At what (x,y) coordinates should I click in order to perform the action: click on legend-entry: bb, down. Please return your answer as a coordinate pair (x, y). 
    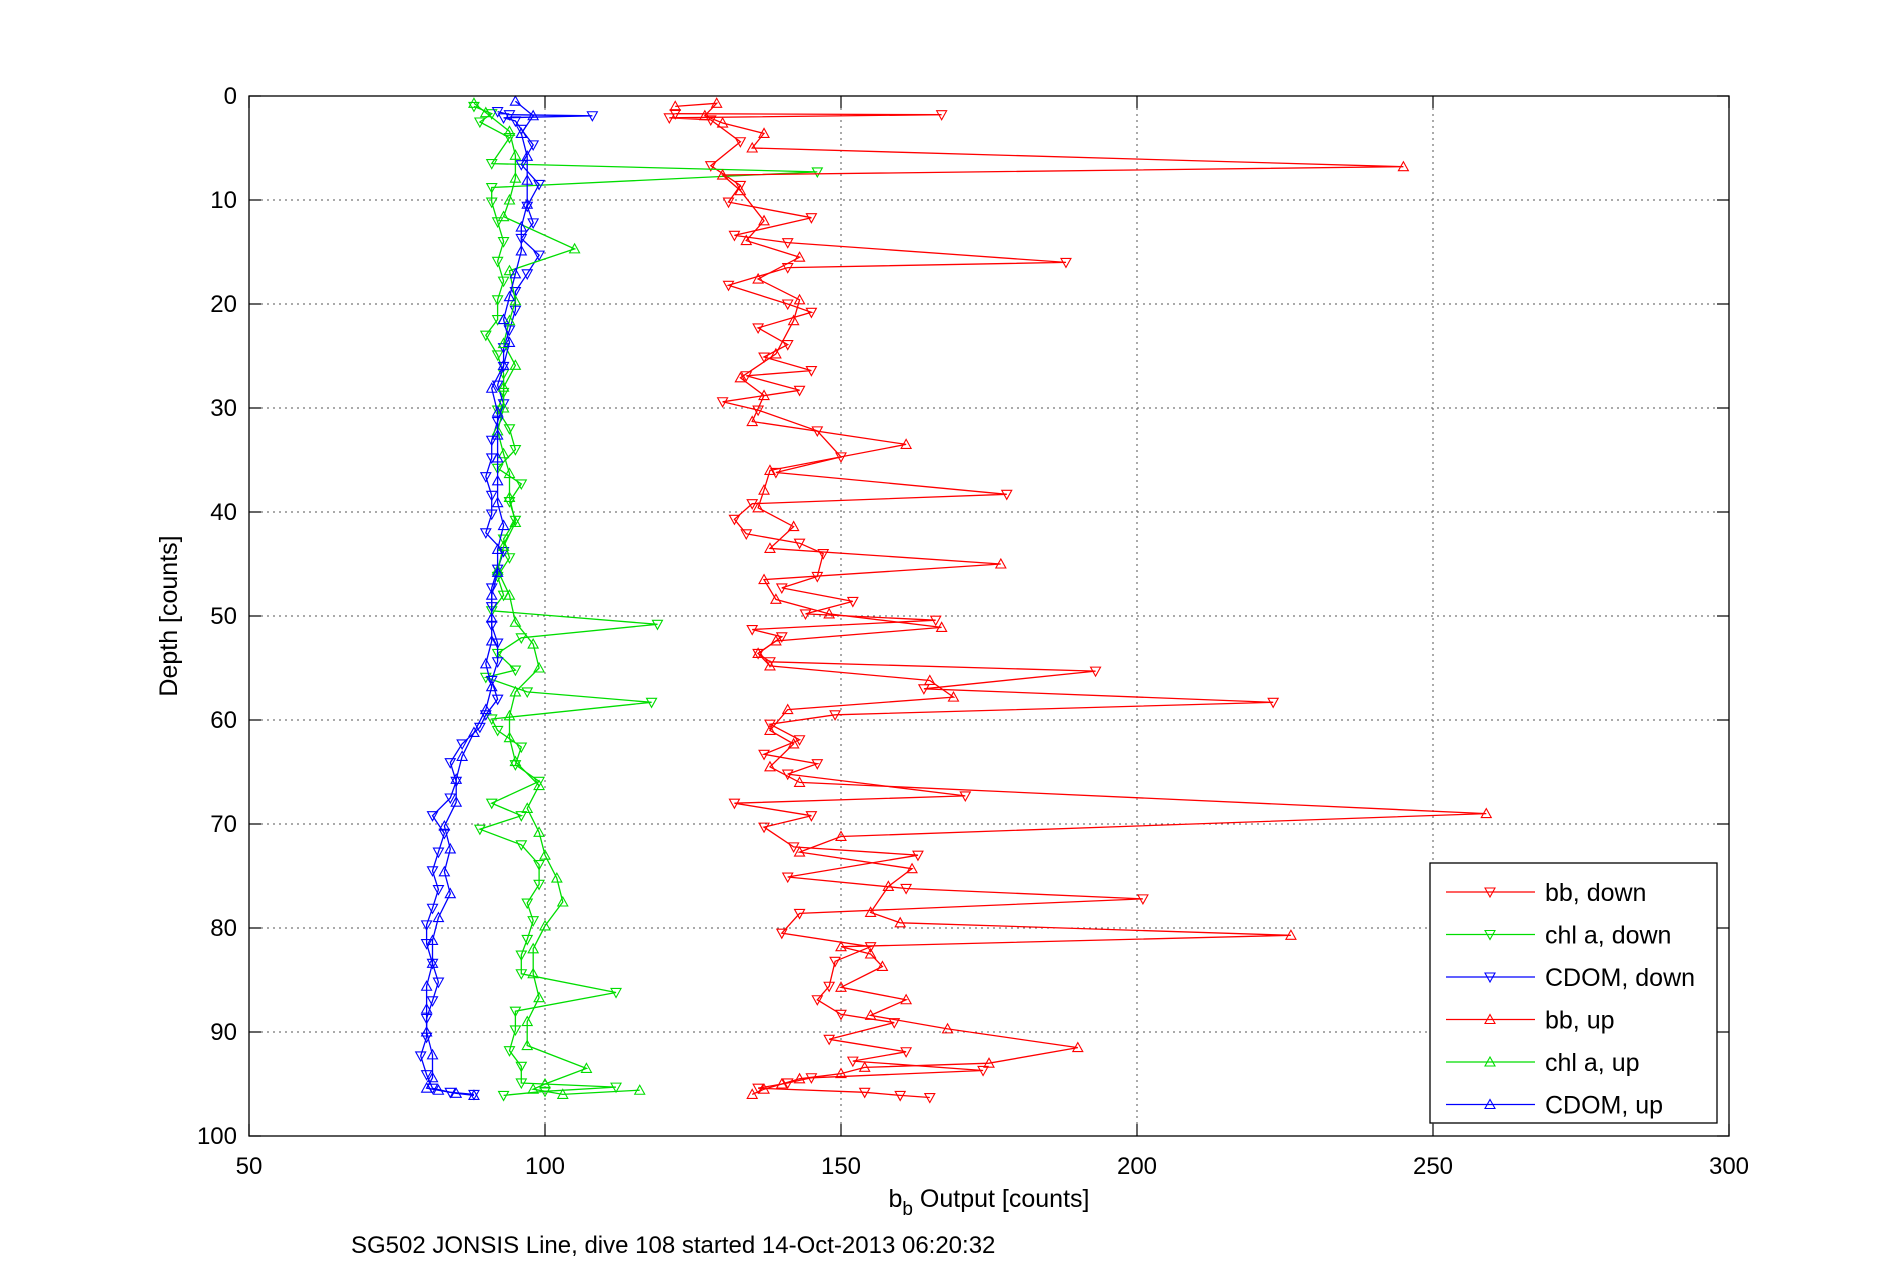
    Looking at the image, I should click on (1546, 893).